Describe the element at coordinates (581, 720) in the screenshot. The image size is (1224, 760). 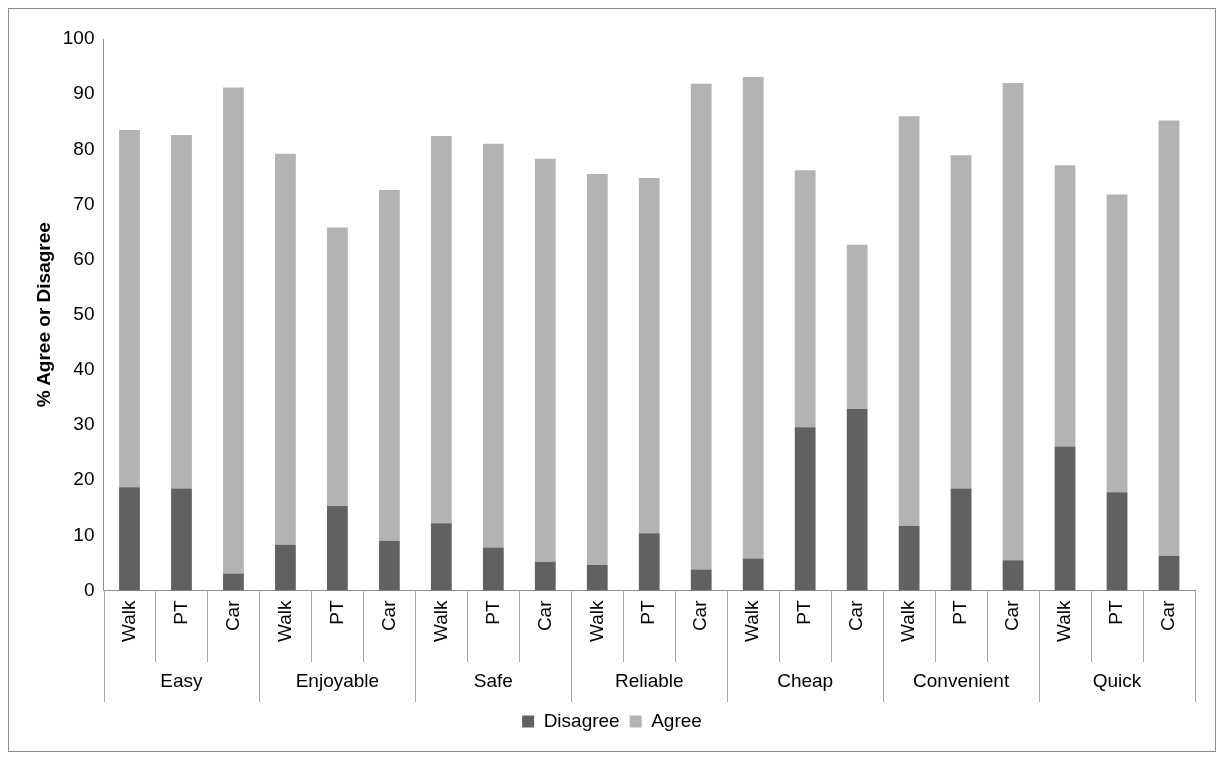
I see `legend-label: Disagree` at that location.